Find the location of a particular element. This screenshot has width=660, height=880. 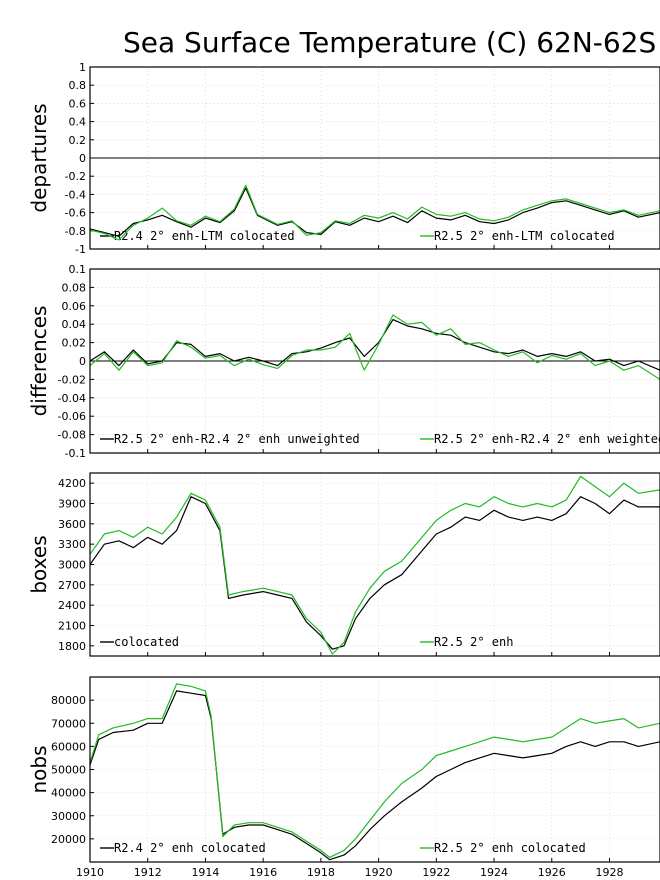

y-tick-label: -0.8 is located at coordinates (75, 231).